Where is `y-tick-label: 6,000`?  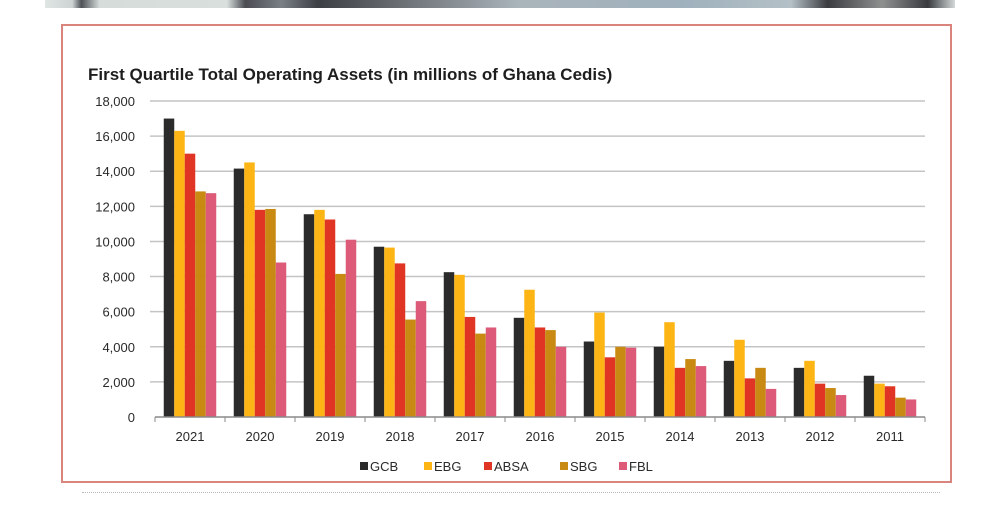
y-tick-label: 6,000 is located at coordinates (118, 312).